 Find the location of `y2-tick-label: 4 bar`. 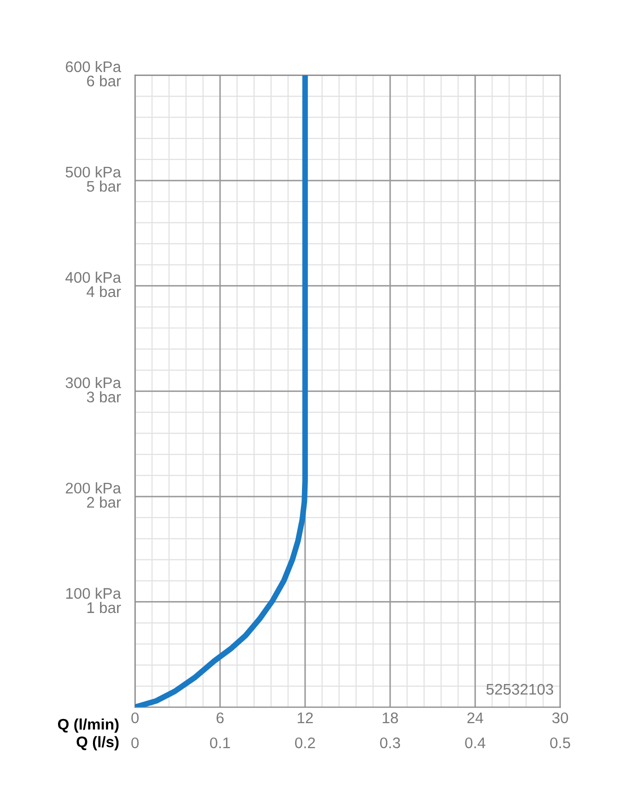

y2-tick-label: 4 bar is located at coordinates (103, 292).